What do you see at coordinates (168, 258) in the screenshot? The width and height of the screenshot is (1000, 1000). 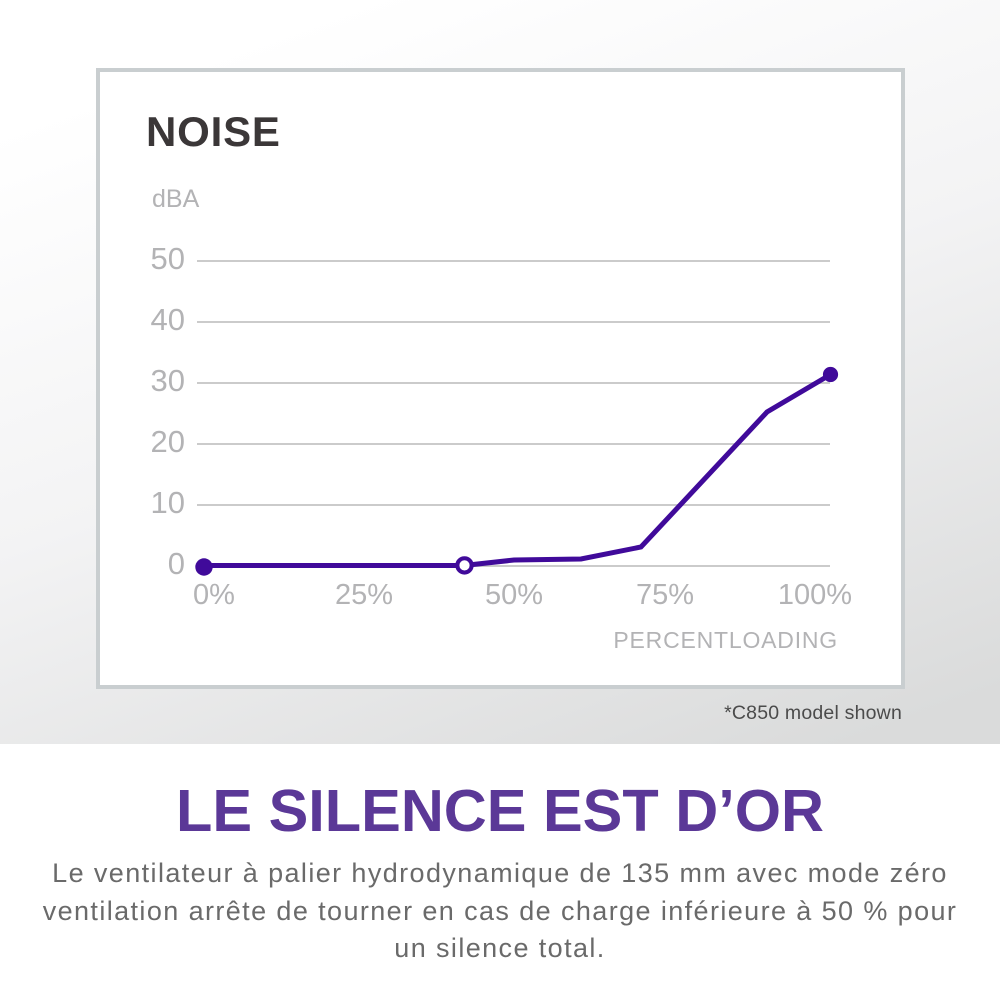 I see `svg-text: 50` at bounding box center [168, 258].